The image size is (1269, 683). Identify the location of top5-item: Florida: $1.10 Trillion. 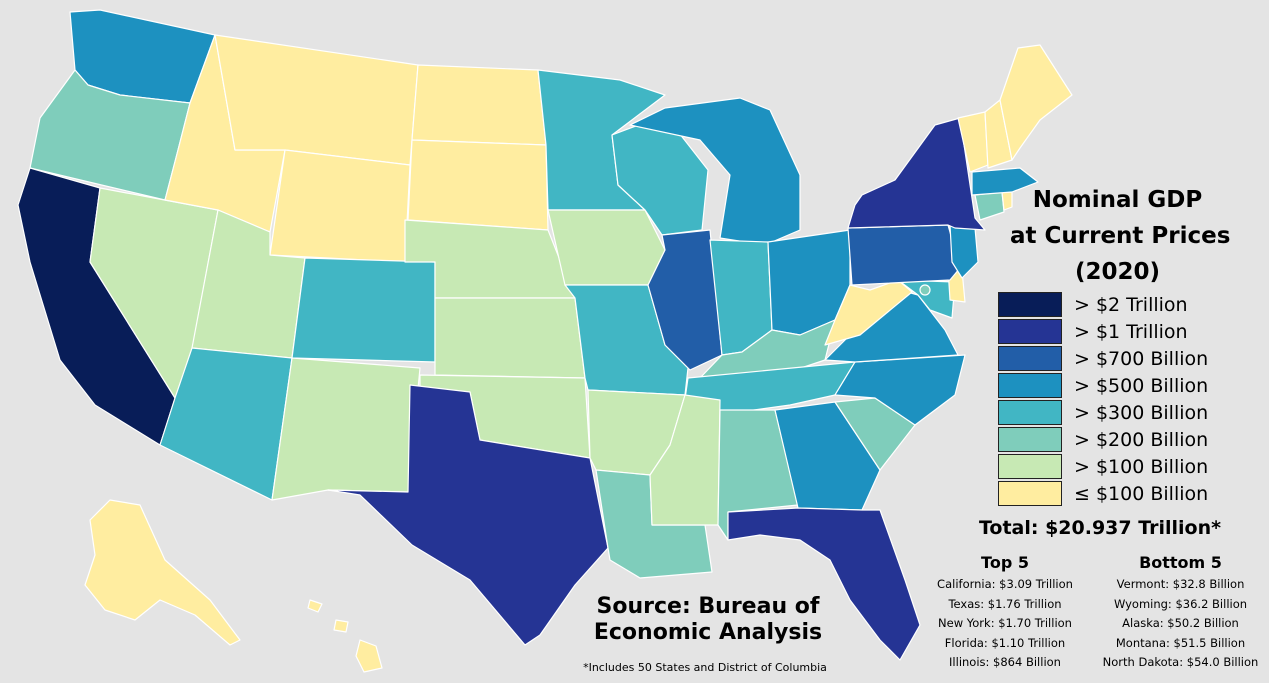
(1005, 642).